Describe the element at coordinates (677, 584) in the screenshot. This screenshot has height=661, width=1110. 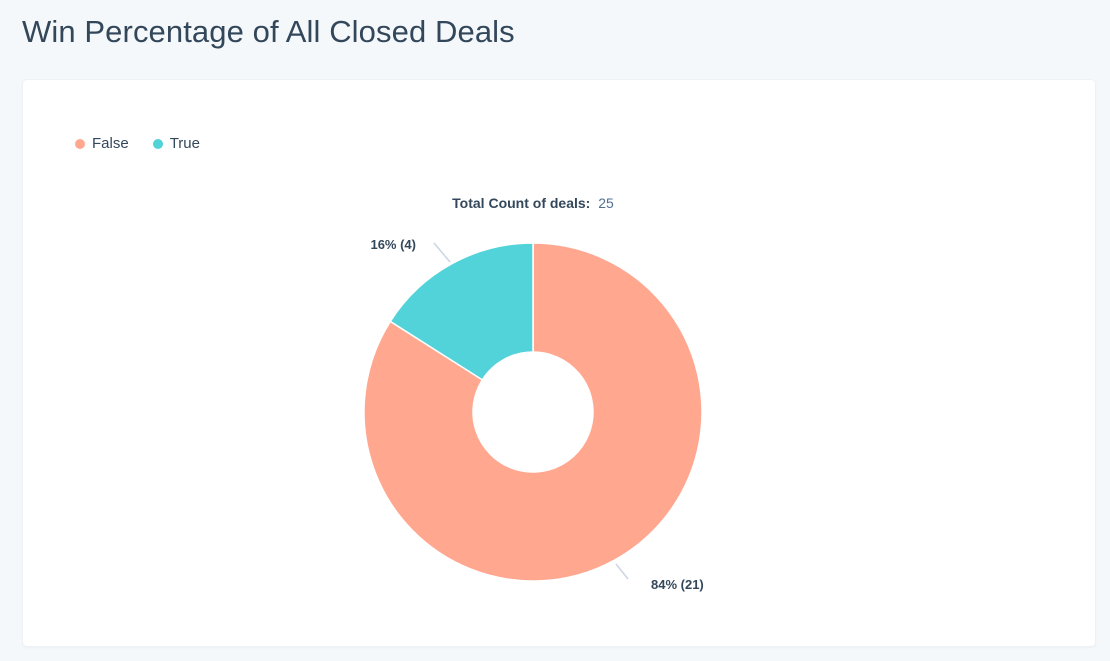
I see `data-label-false: 84% (21)` at that location.